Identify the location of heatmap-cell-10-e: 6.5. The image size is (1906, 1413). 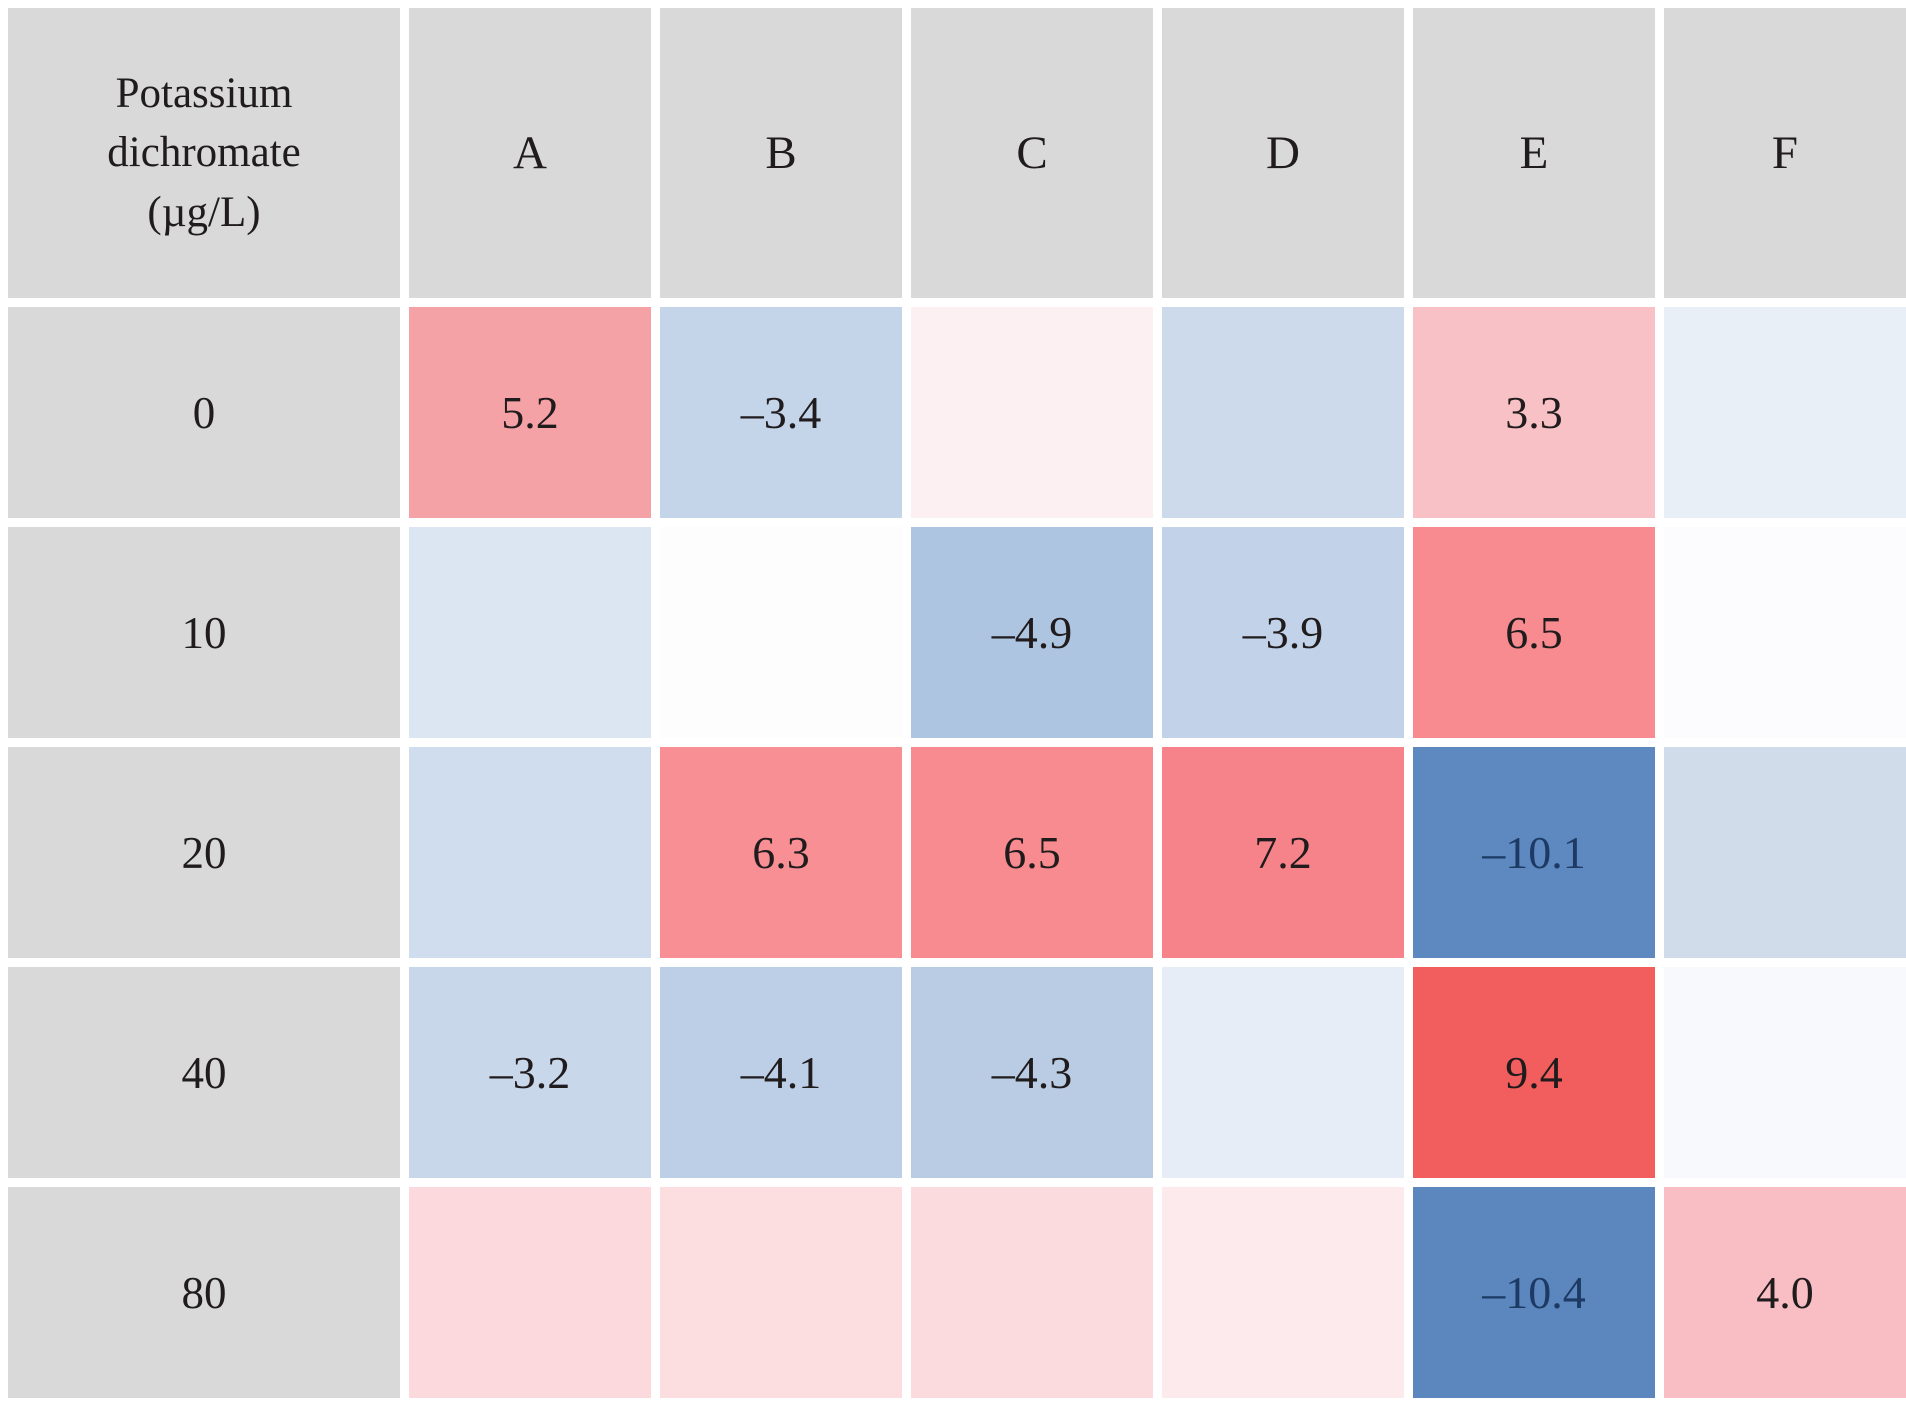
(1534, 632).